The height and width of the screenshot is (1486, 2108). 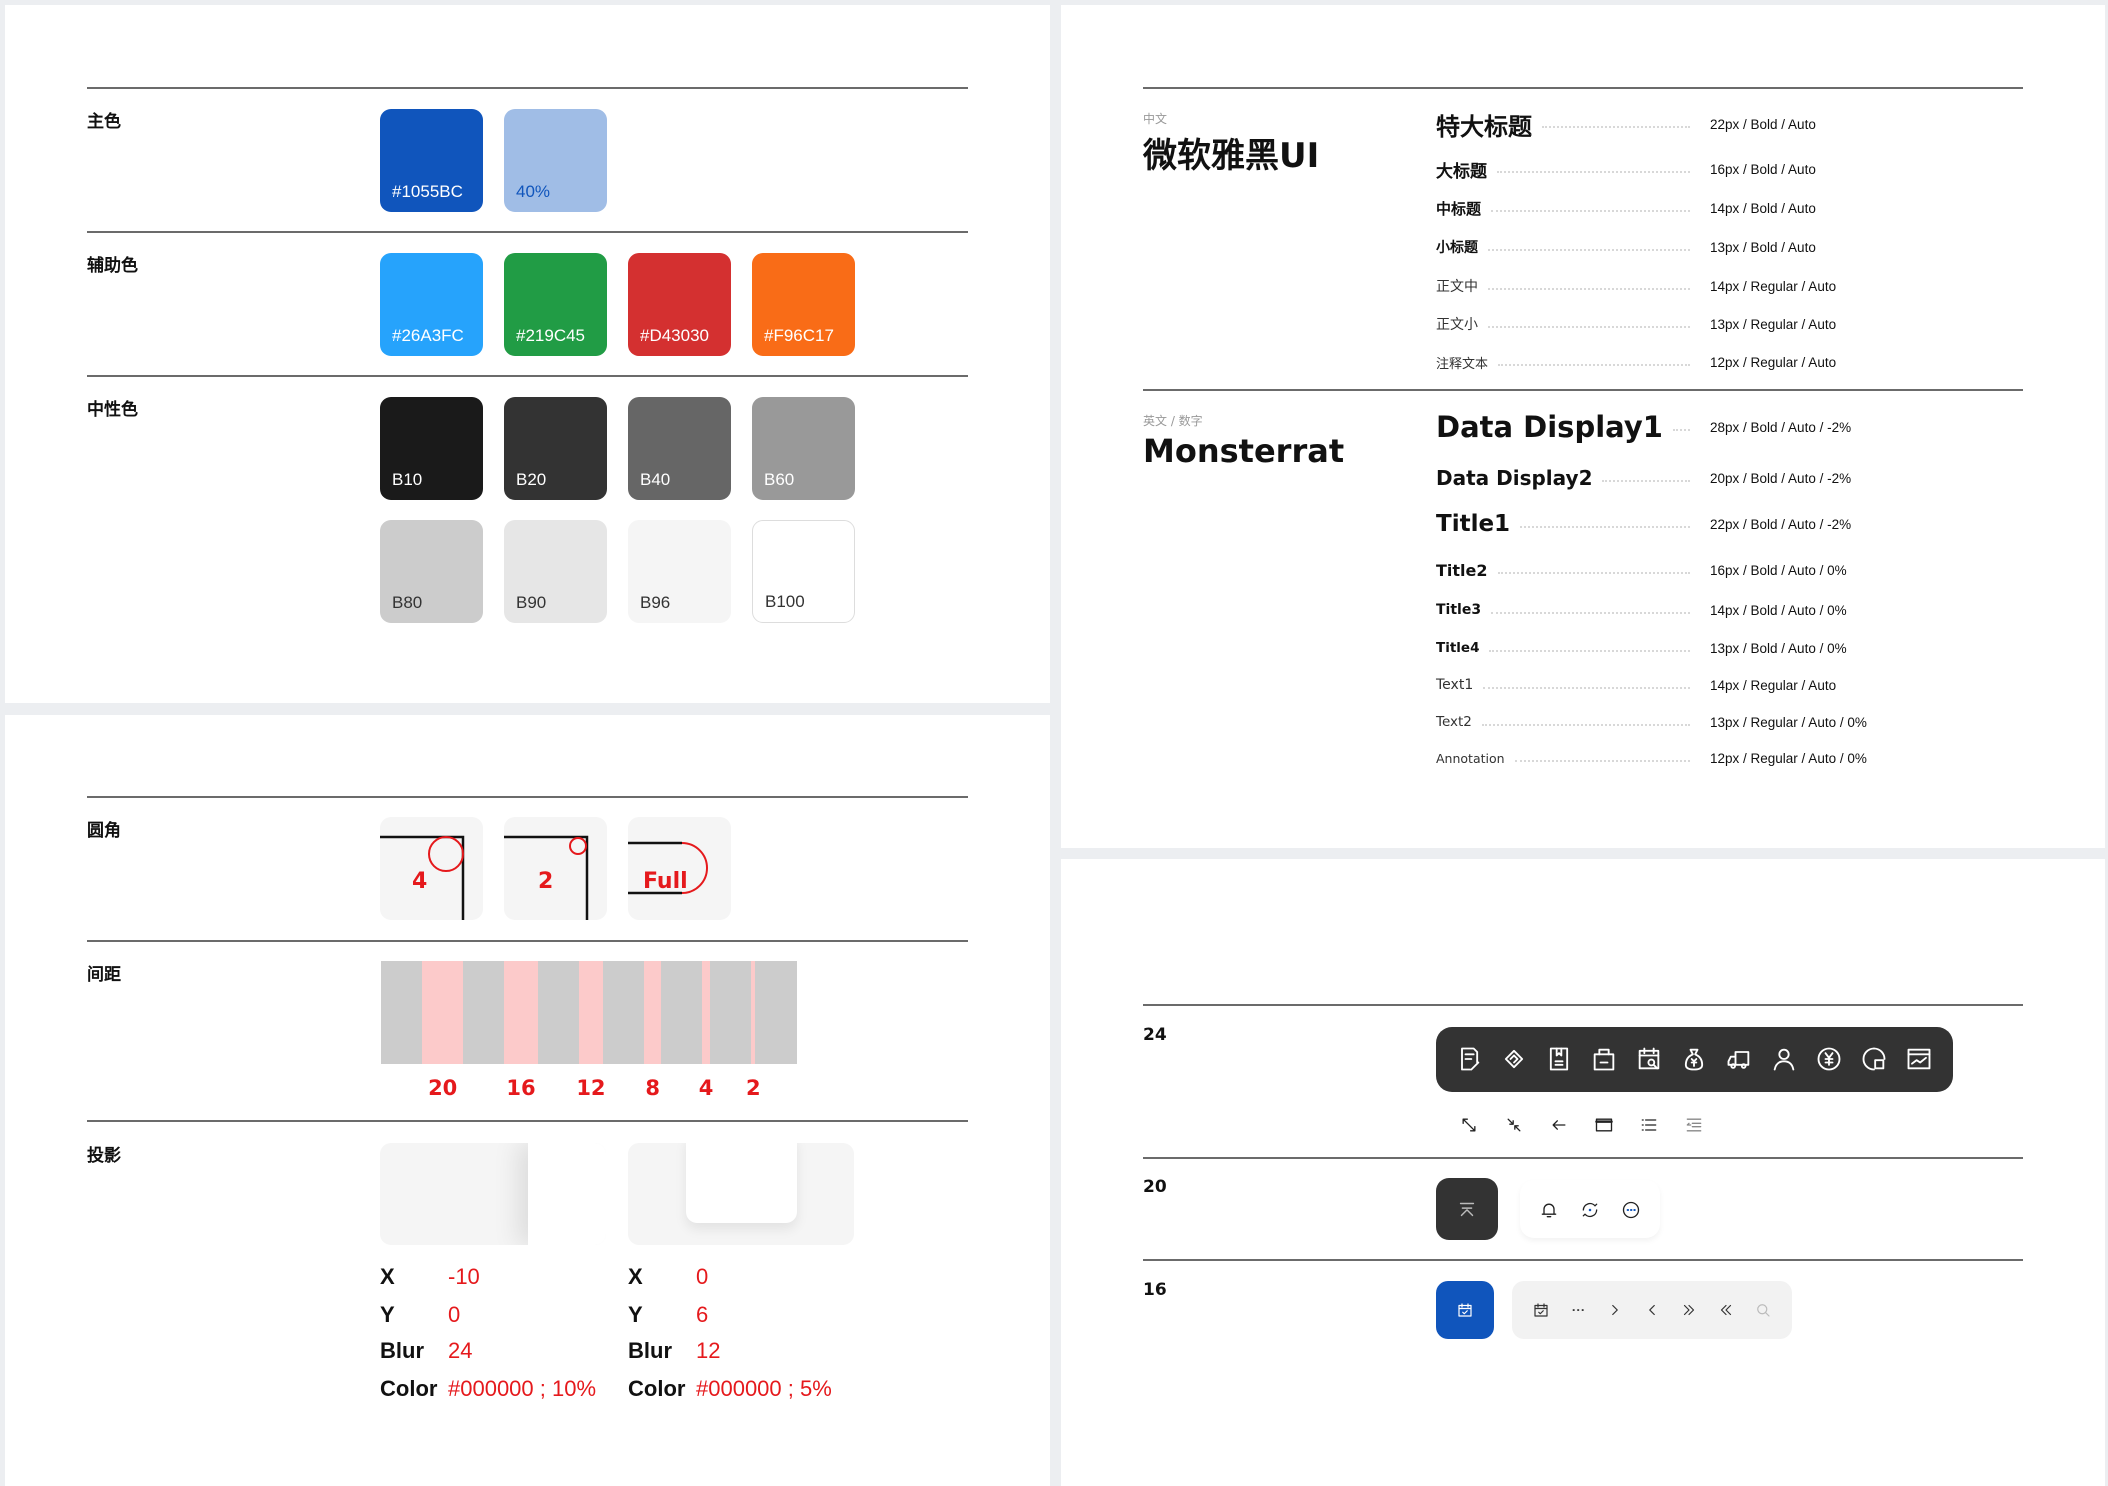 I want to click on chevron-right-icon, so click(x=1615, y=1310).